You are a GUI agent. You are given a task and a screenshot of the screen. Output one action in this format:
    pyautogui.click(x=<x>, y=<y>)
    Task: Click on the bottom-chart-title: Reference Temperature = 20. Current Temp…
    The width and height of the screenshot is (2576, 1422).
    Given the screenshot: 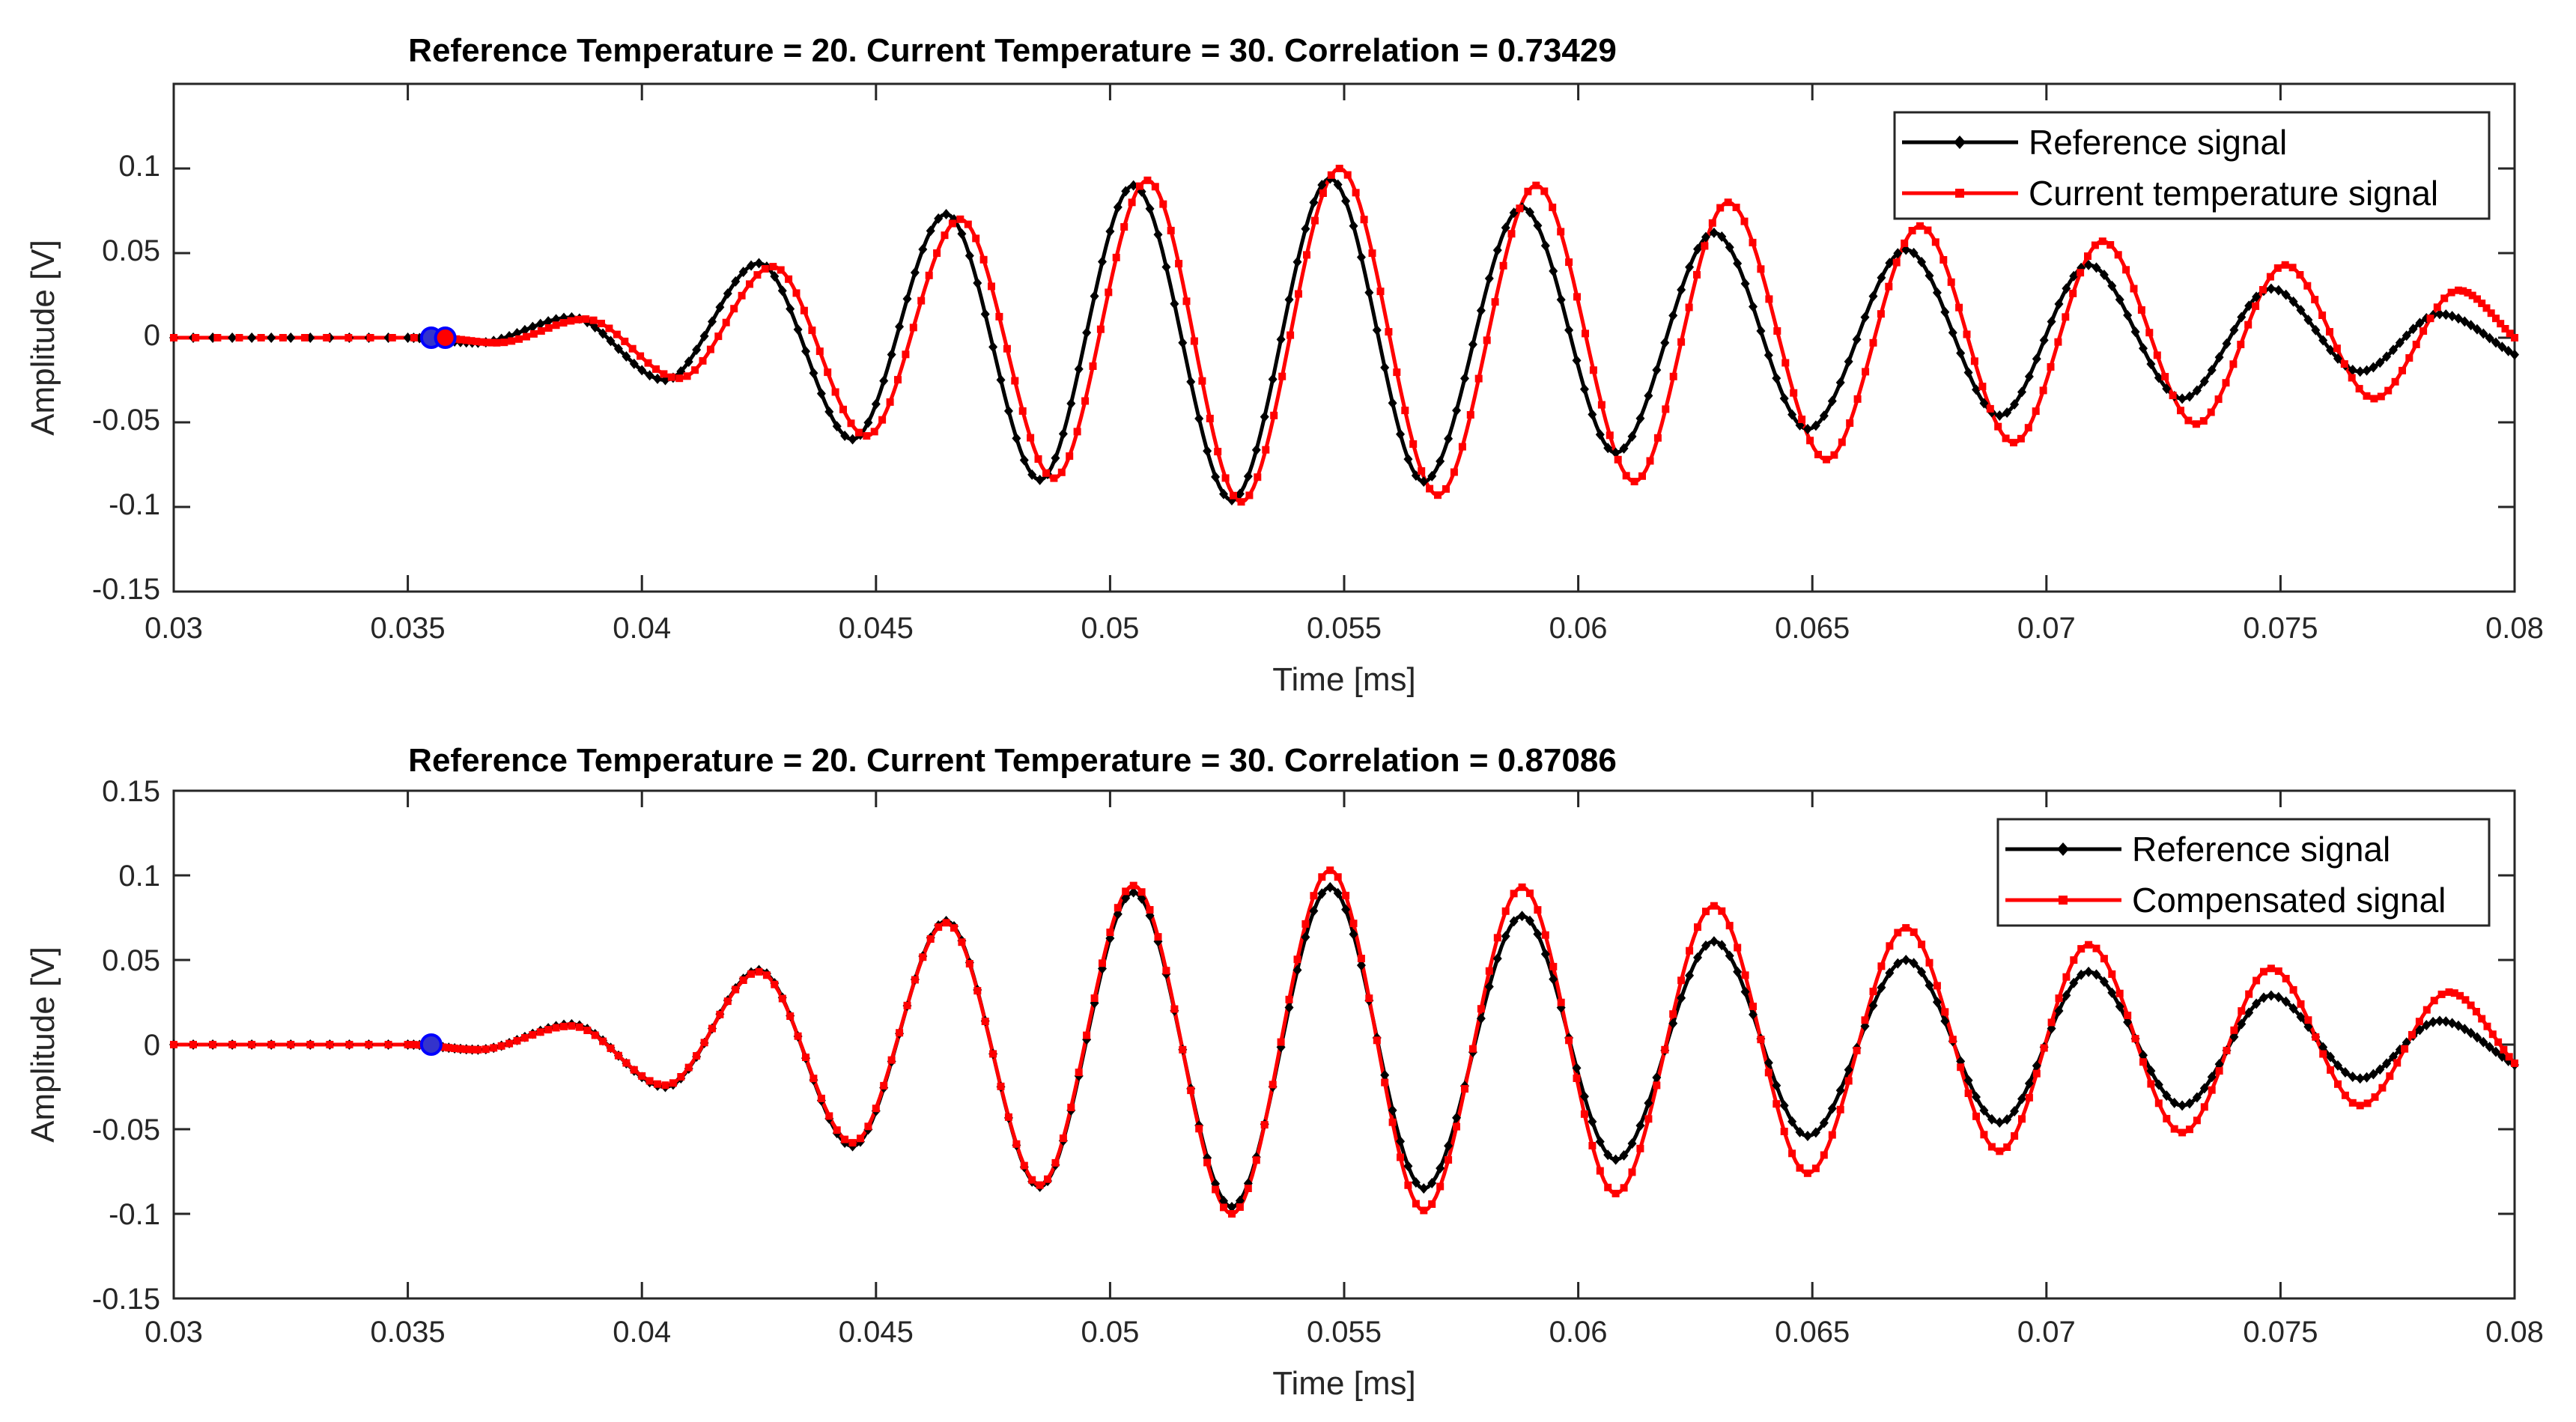 What is the action you would take?
    pyautogui.click(x=1012, y=760)
    